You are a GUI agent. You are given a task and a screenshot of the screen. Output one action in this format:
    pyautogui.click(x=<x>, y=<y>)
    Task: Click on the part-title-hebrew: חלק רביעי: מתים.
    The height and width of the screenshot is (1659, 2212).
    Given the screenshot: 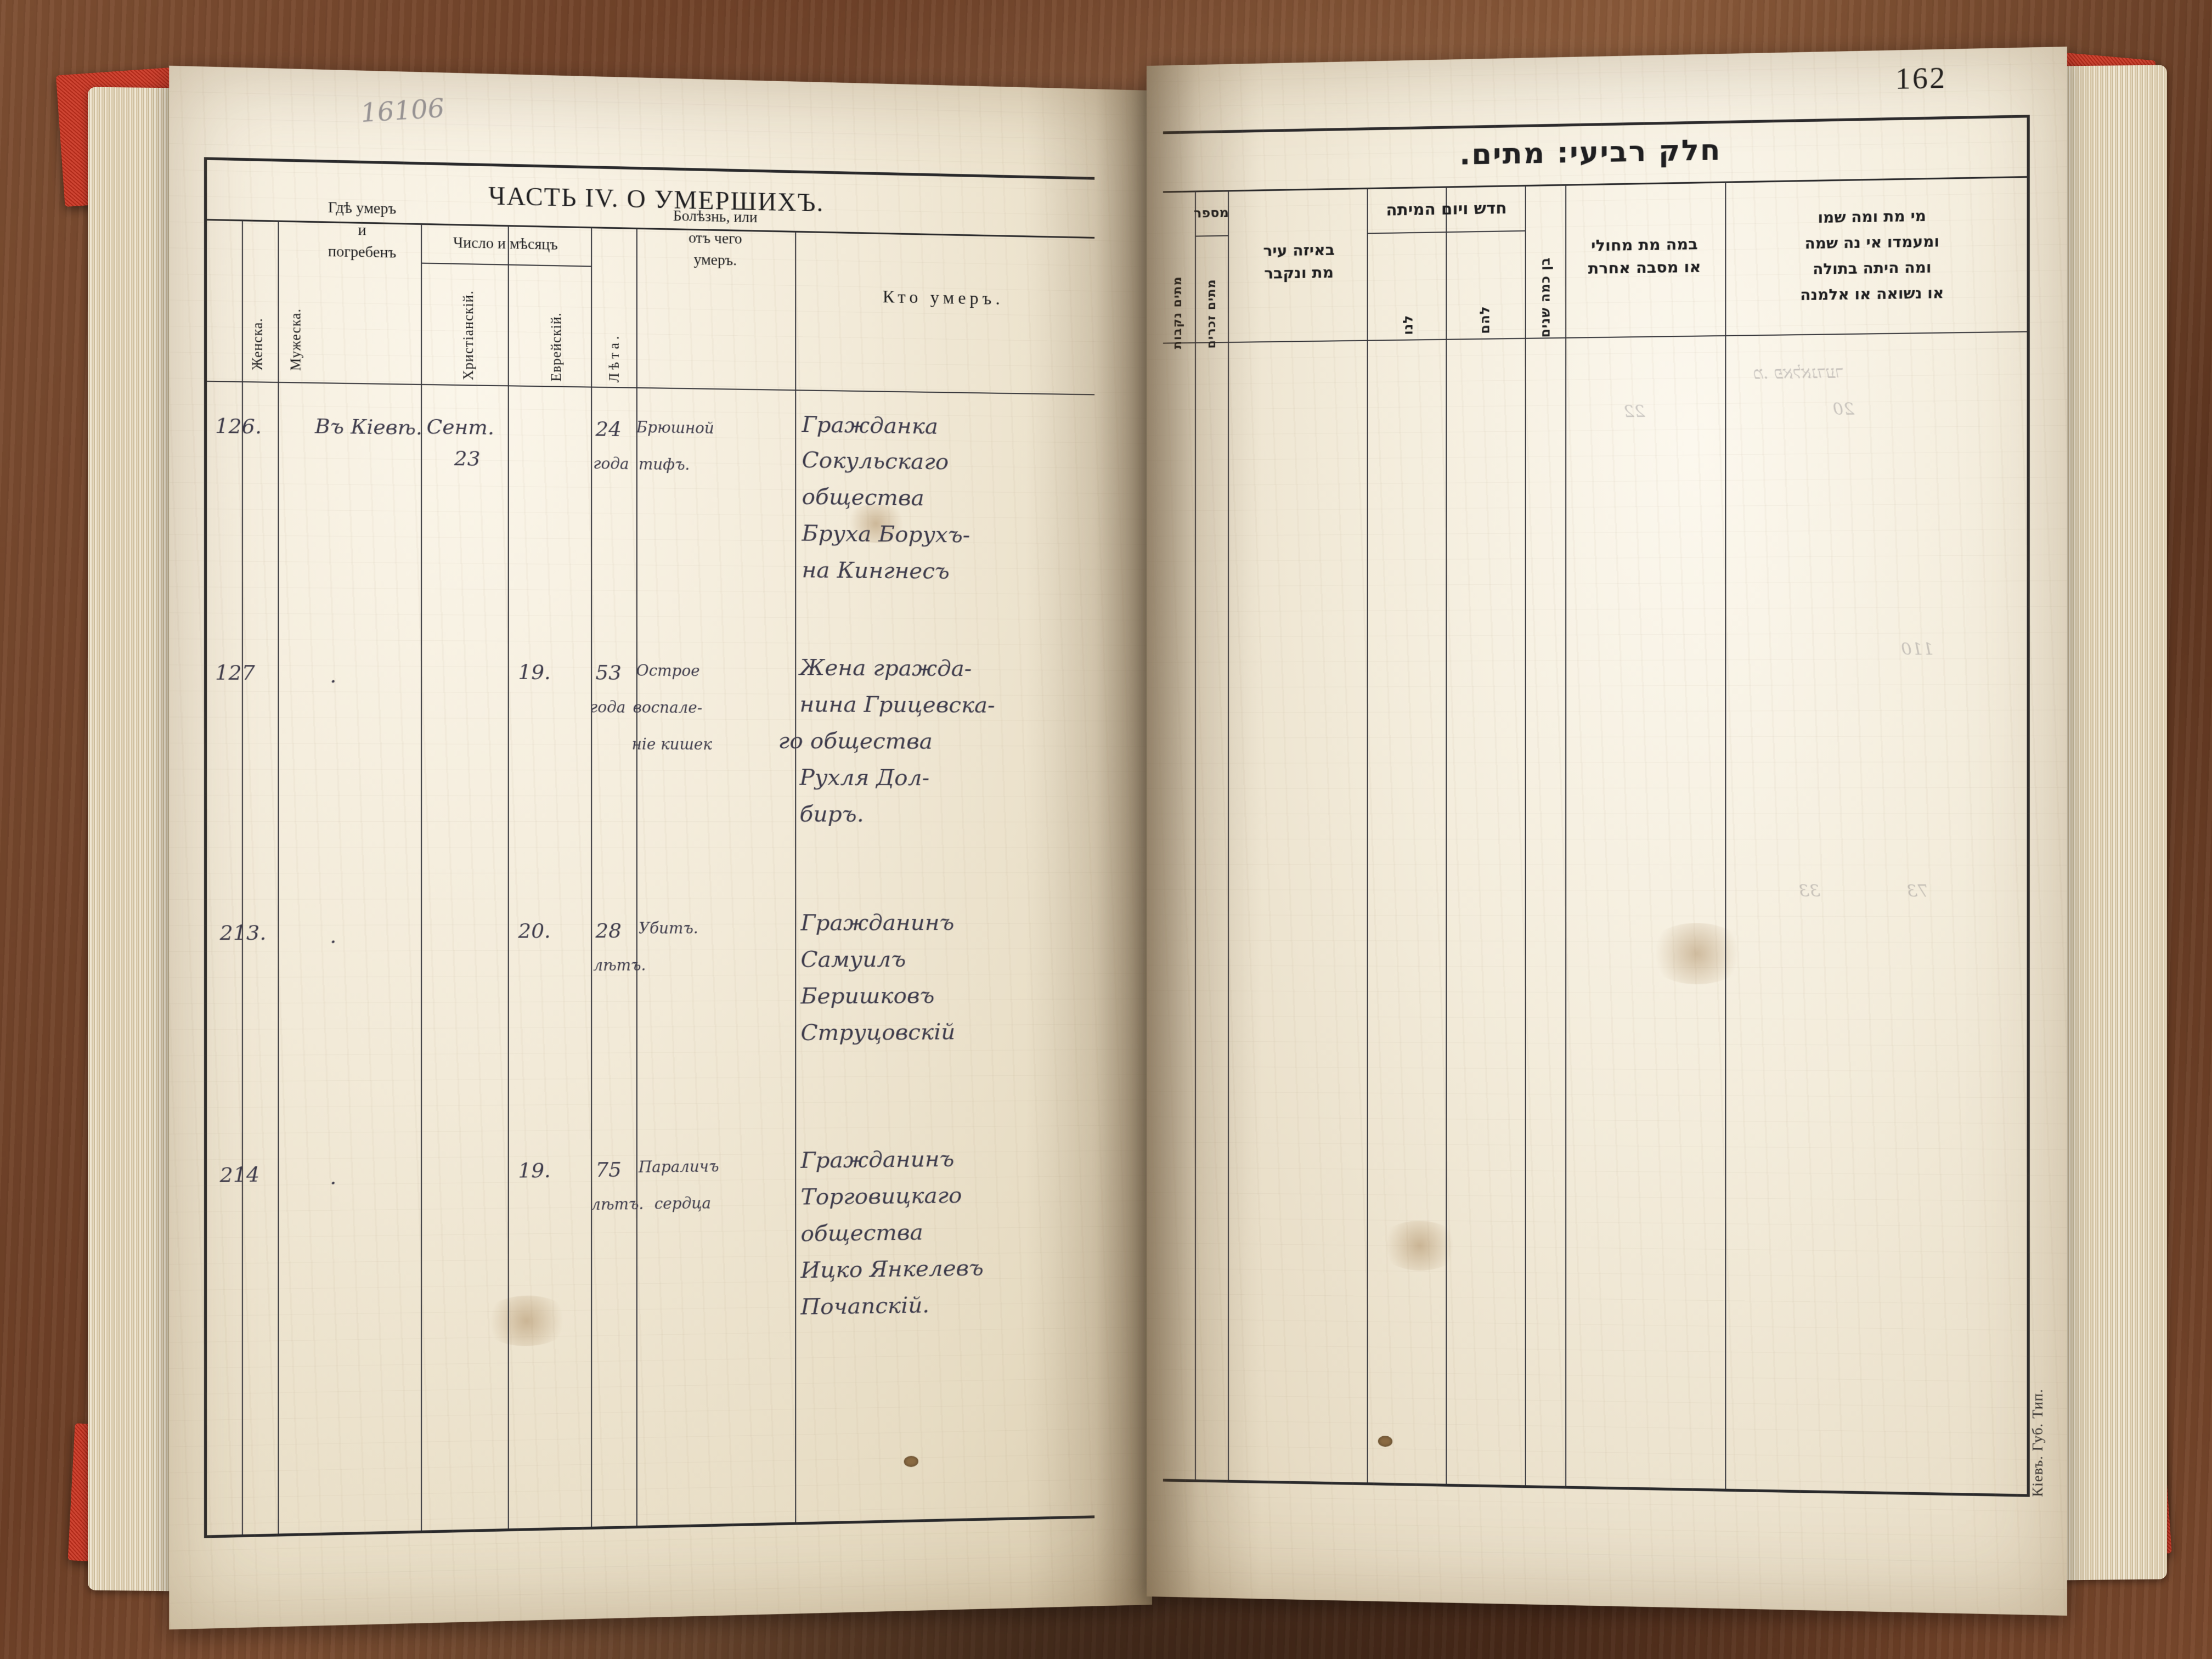 What is the action you would take?
    pyautogui.click(x=1590, y=152)
    